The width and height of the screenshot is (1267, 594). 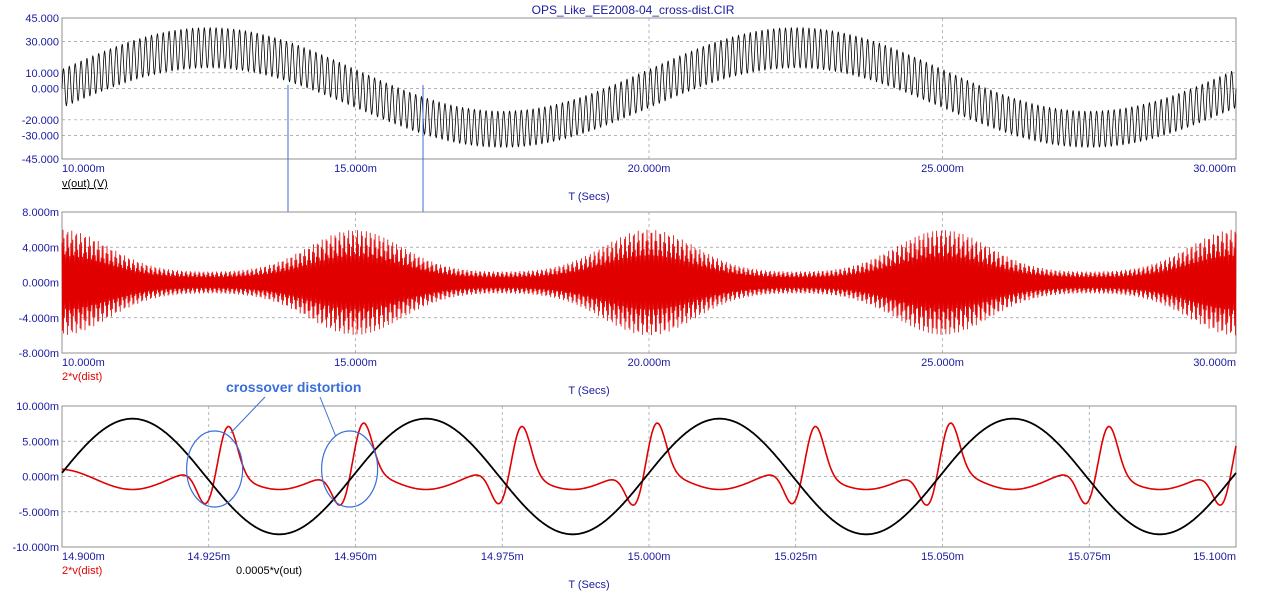 I want to click on x-tick-label: 14.950m, so click(x=355, y=557).